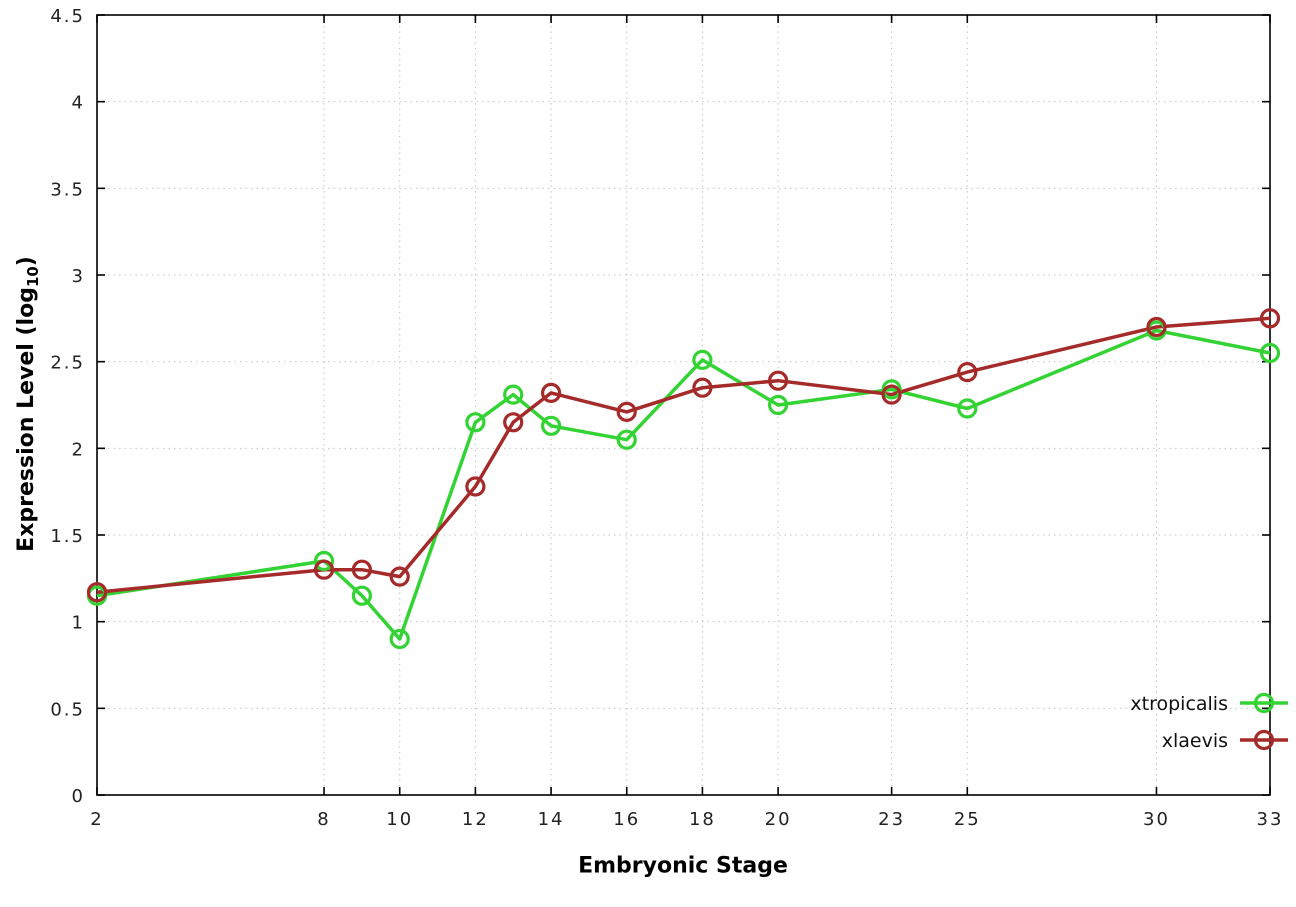  What do you see at coordinates (67, 536) in the screenshot?
I see `y-tick-label: 1.5` at bounding box center [67, 536].